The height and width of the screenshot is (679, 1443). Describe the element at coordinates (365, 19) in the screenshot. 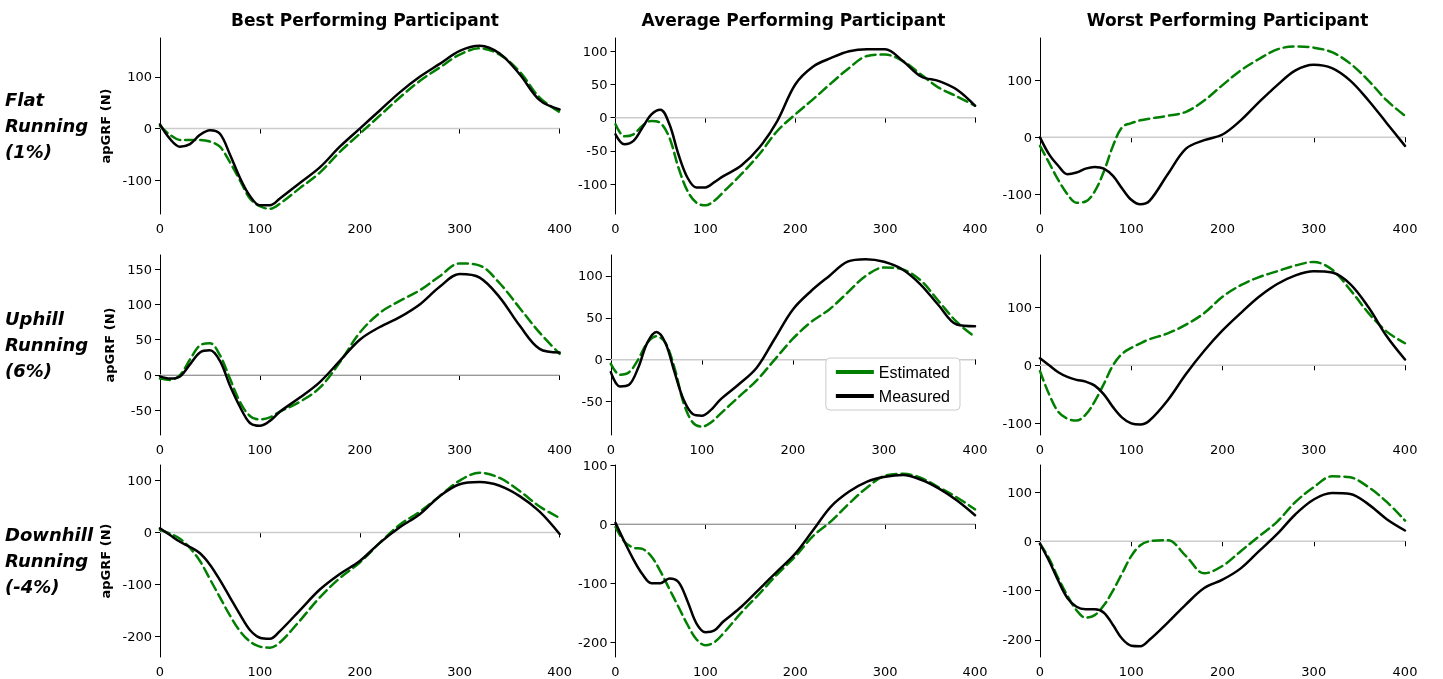

I see `chart-title: Best Performing Participant` at that location.